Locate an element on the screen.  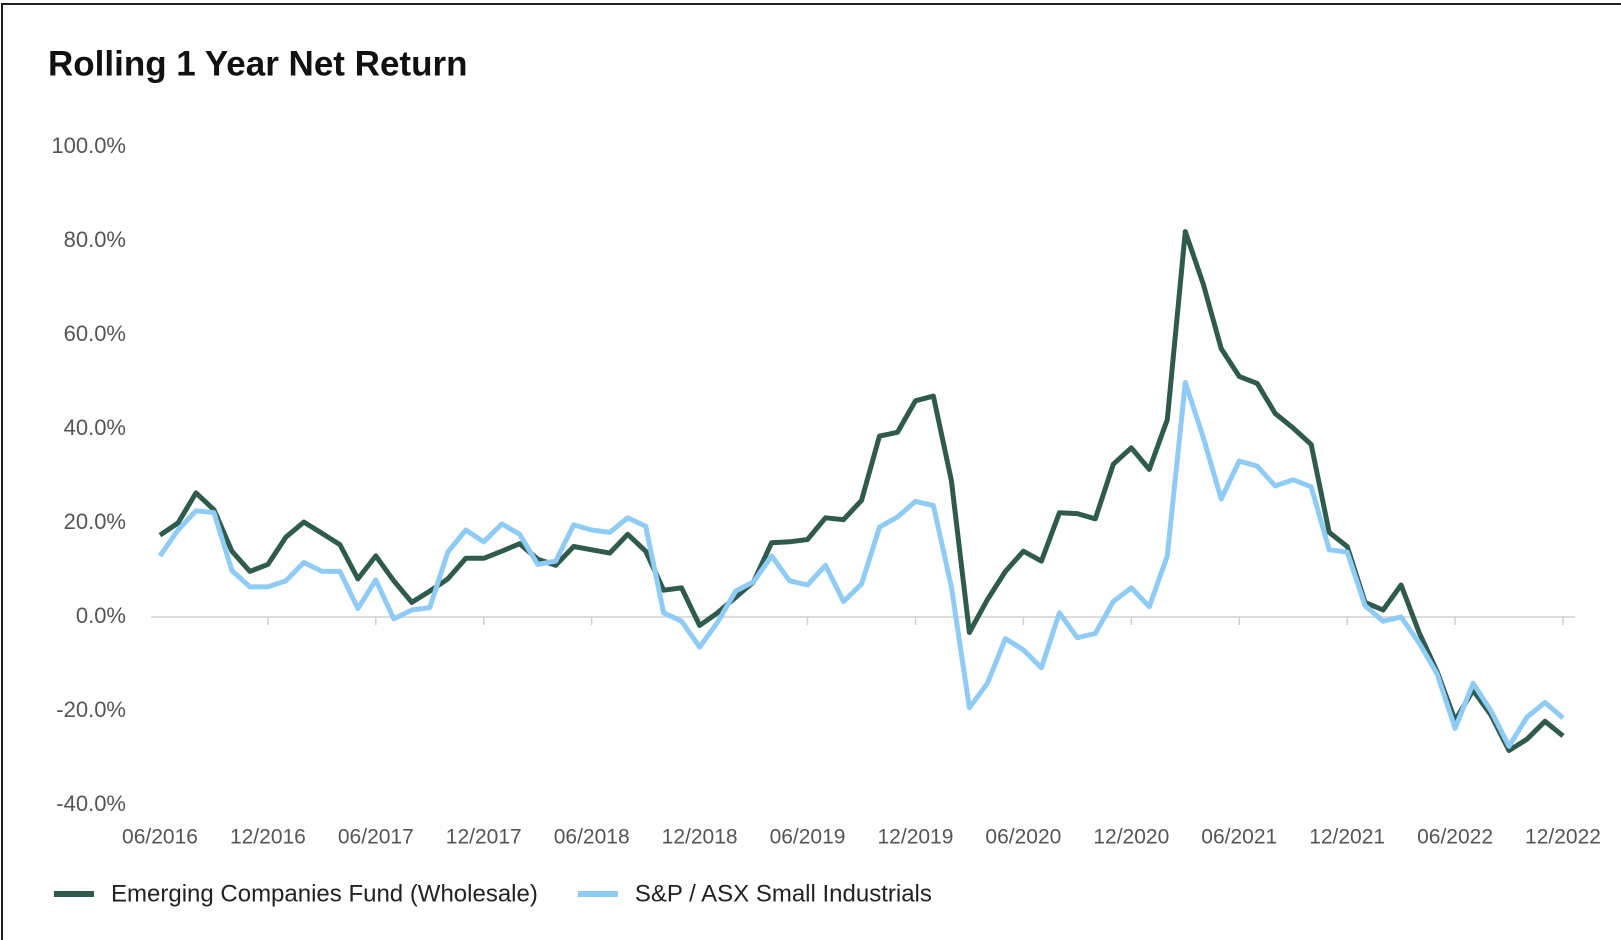
x-tick-label: 06/2022 is located at coordinates (1455, 837).